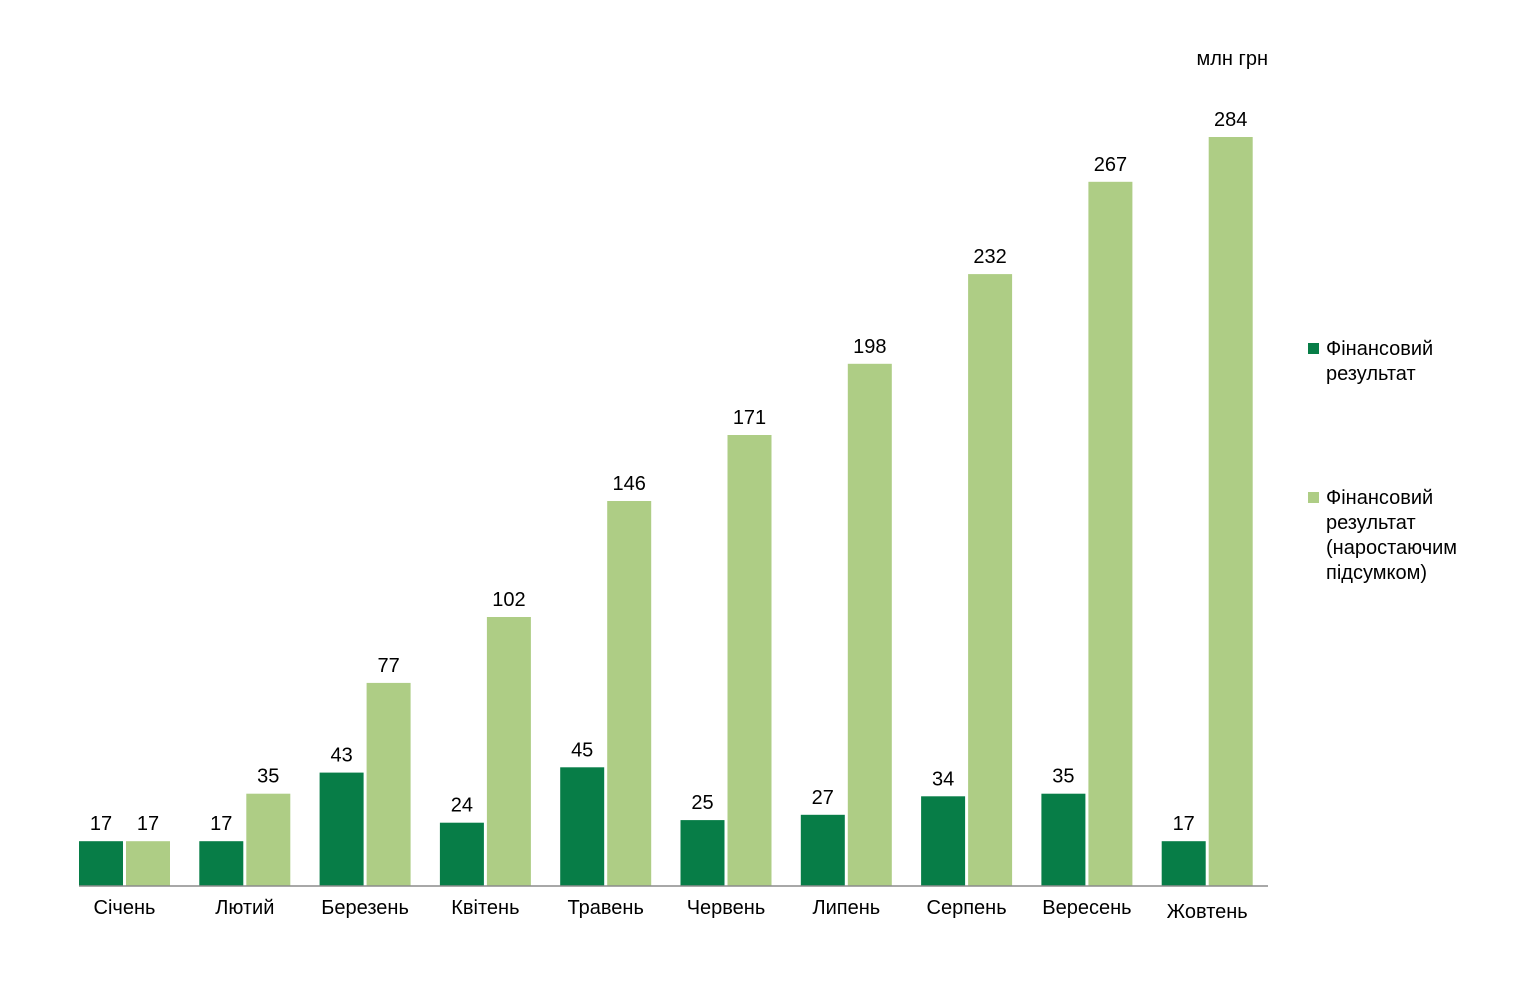  What do you see at coordinates (629, 484) in the screenshot?
I see `value-label-cumulative-5: 146` at bounding box center [629, 484].